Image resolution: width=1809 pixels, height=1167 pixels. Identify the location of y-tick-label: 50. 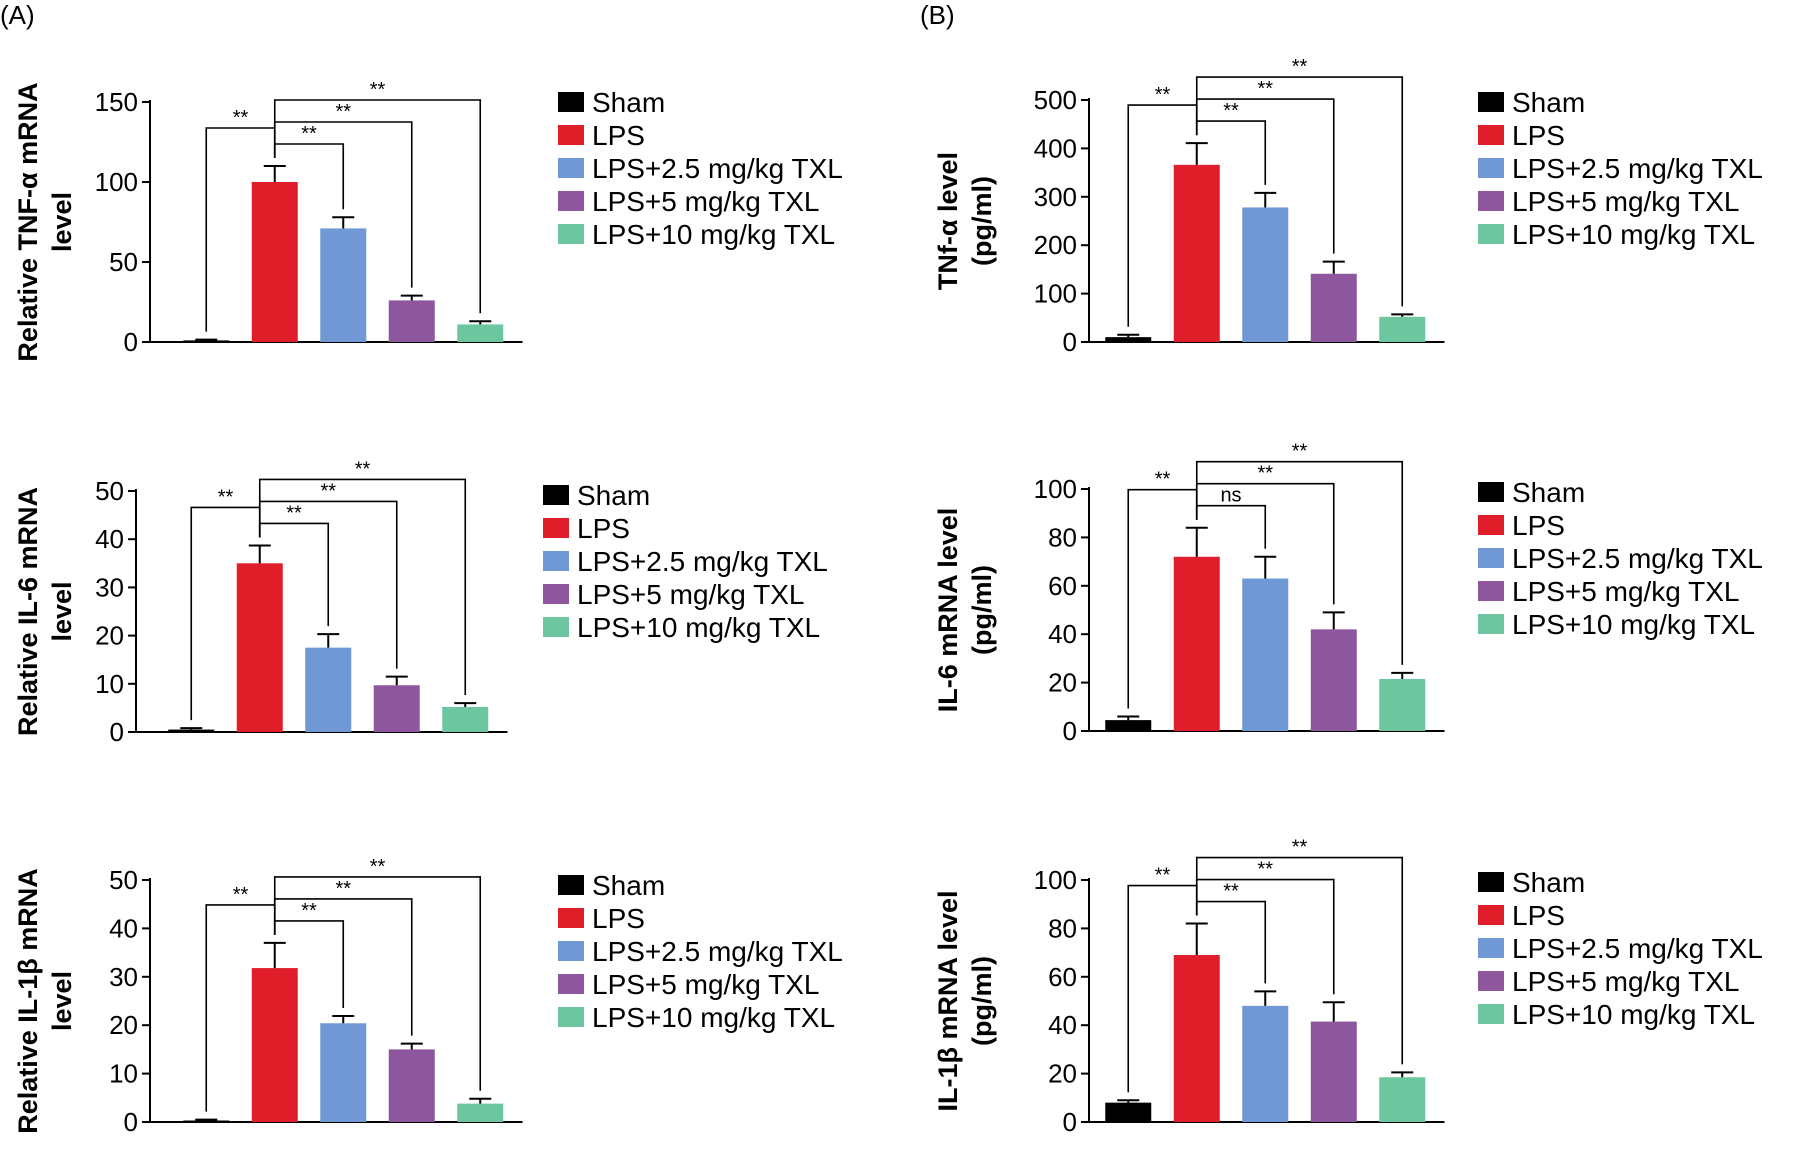
(109, 491).